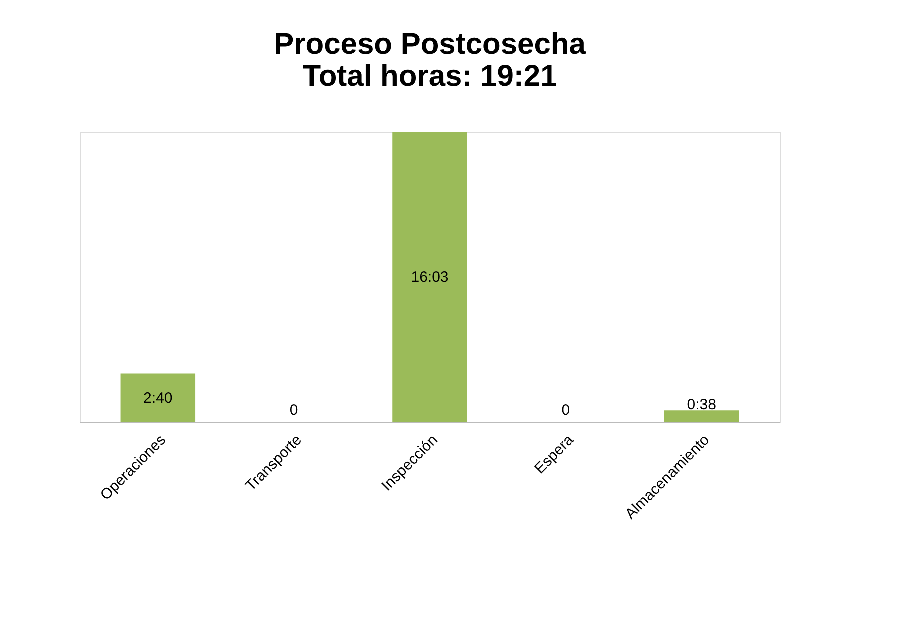 The width and height of the screenshot is (912, 627). I want to click on data-label: 0:38, so click(701, 405).